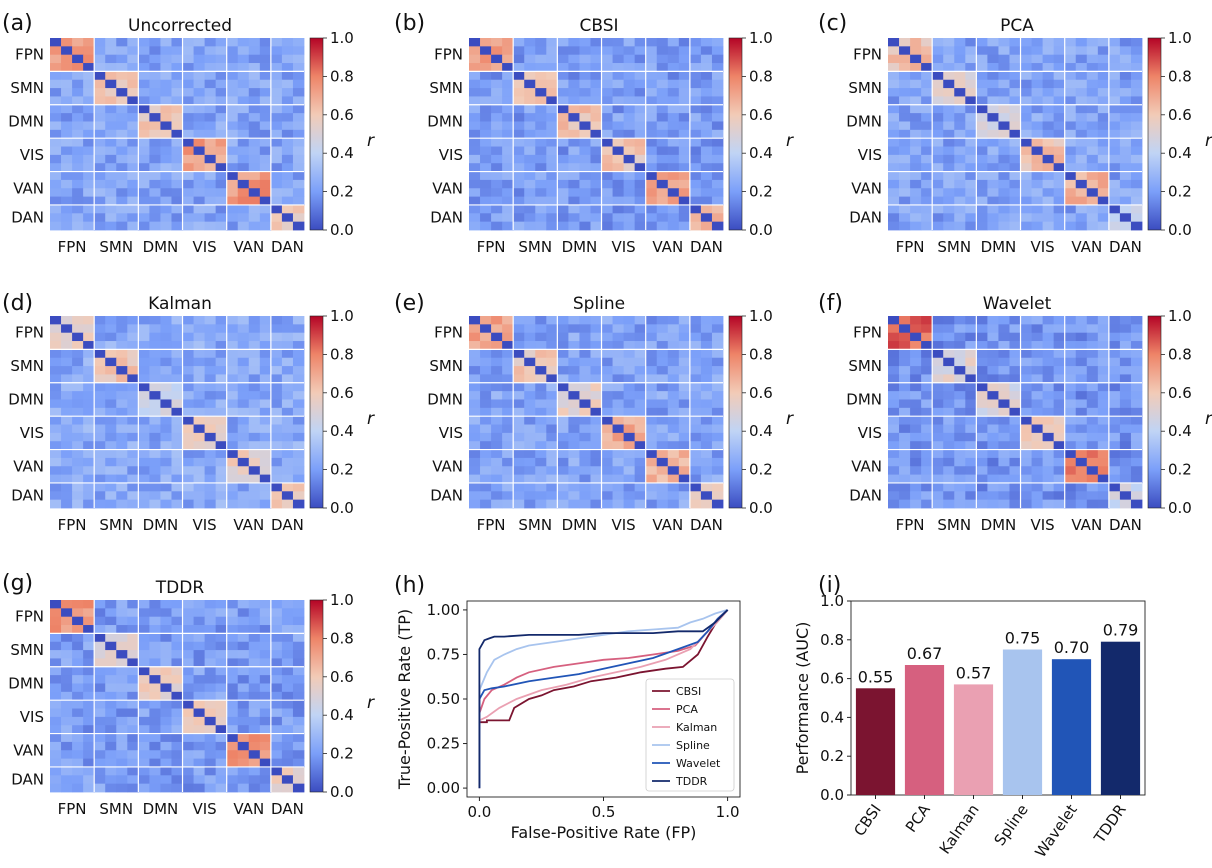 The width and height of the screenshot is (1212, 868). What do you see at coordinates (1015, 412) in the screenshot?
I see `heatmap-cells` at bounding box center [1015, 412].